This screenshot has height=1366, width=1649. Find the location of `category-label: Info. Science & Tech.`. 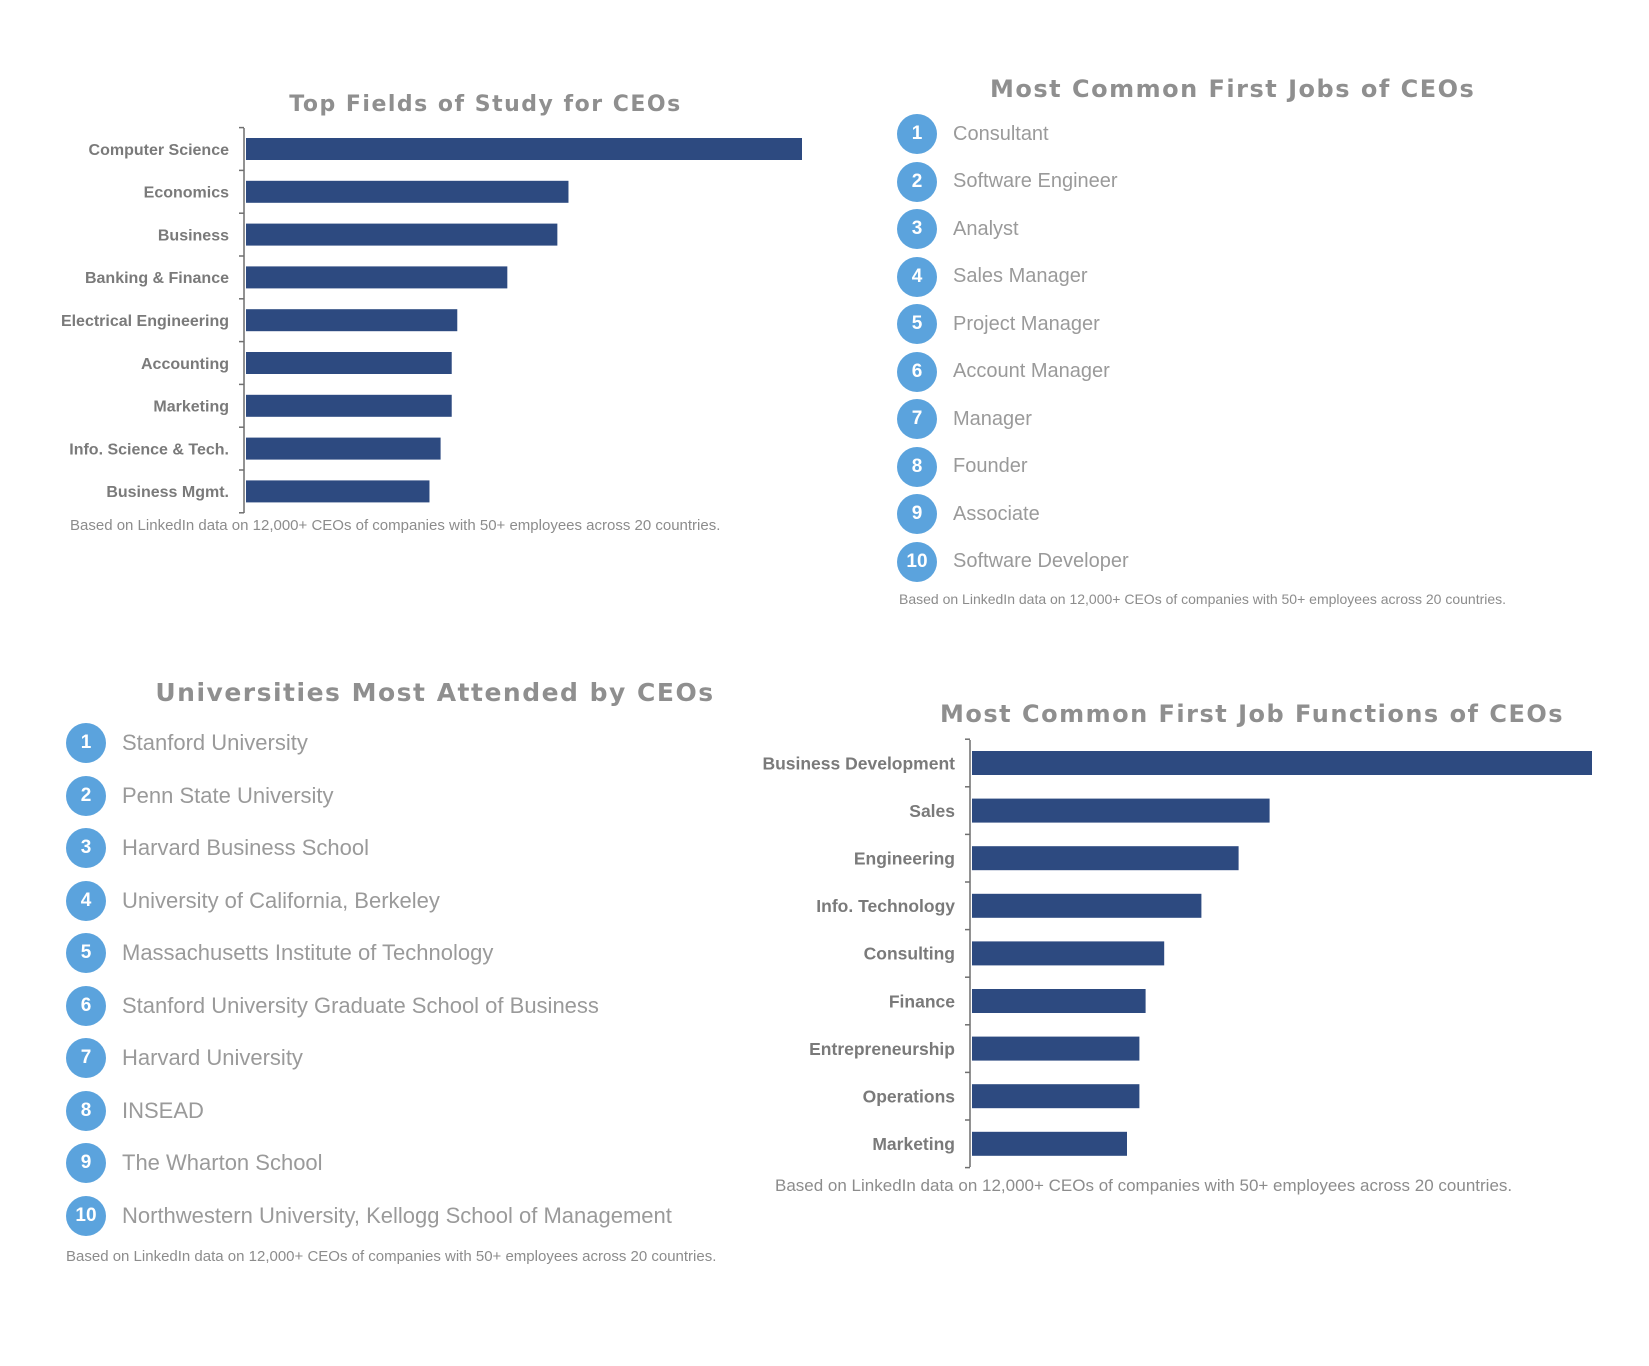

category-label: Info. Science & Tech. is located at coordinates (149, 449).